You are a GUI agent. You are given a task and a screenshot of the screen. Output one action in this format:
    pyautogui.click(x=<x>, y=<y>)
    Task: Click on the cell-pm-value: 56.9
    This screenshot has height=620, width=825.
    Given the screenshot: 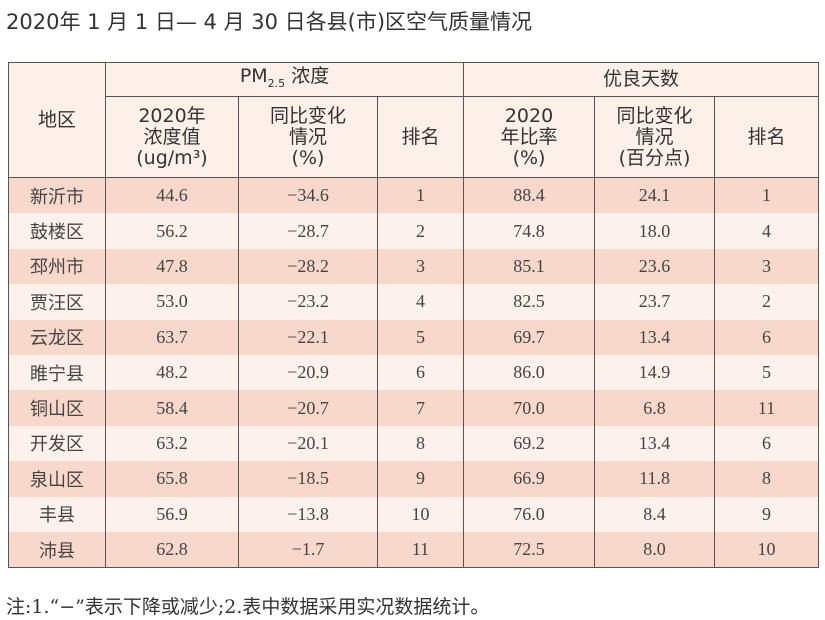 What is the action you would take?
    pyautogui.click(x=172, y=514)
    